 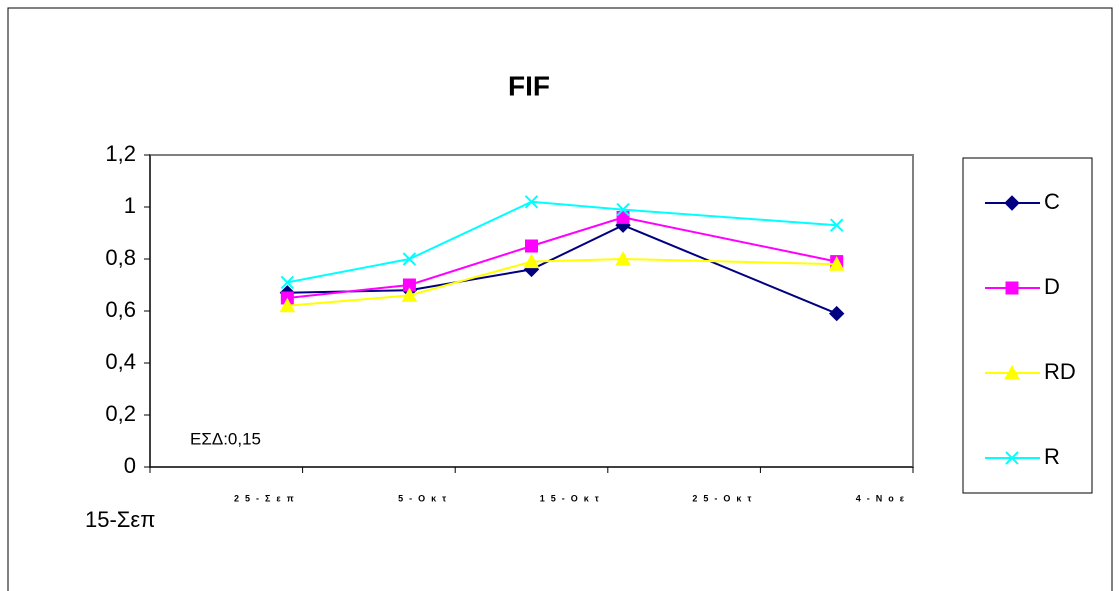 What do you see at coordinates (724, 498) in the screenshot?
I see `x-tick-label: 25-Οκτ` at bounding box center [724, 498].